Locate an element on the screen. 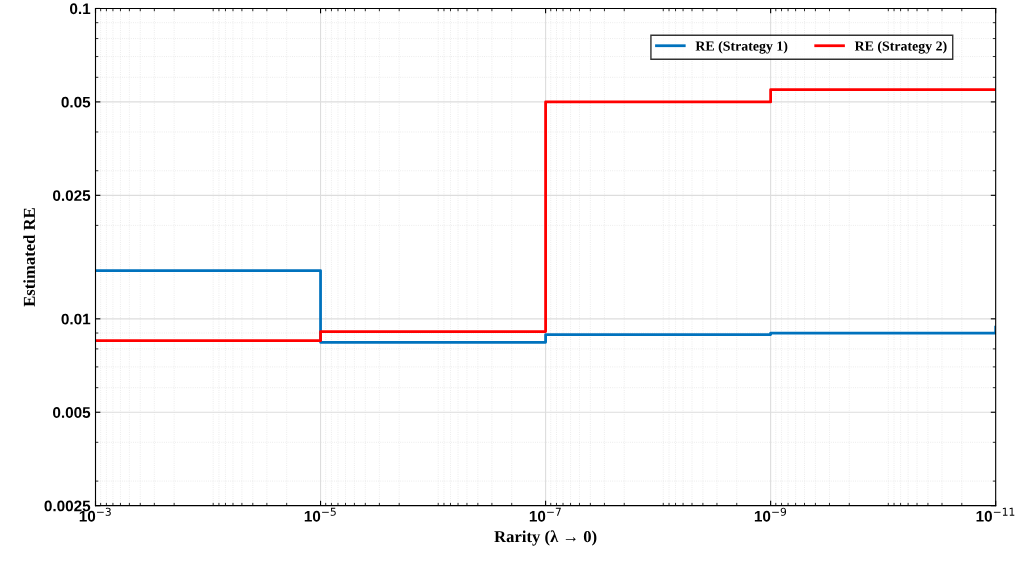 The width and height of the screenshot is (1016, 565). x-axis-title: Rarity (λ → 0) is located at coordinates (545, 538).